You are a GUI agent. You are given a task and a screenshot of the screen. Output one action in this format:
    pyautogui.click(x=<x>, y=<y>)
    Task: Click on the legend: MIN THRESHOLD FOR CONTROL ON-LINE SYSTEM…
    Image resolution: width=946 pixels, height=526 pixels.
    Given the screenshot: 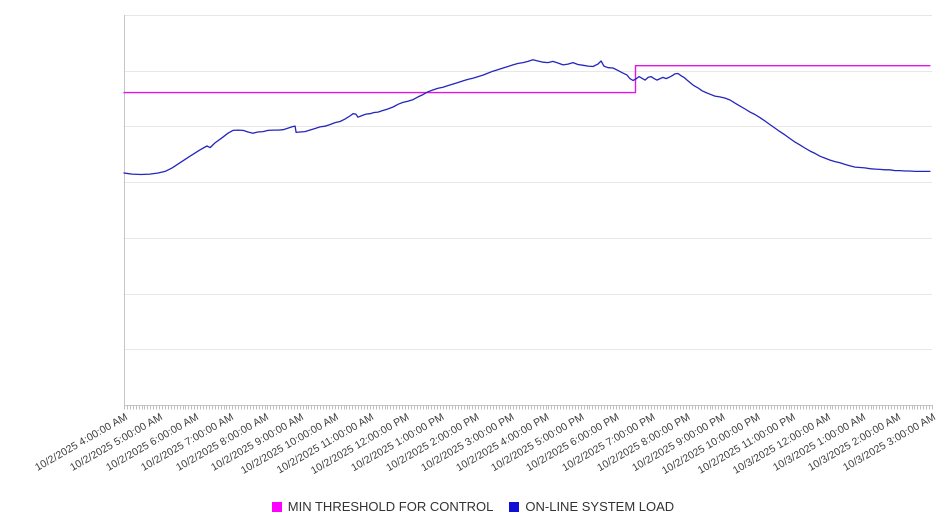 What is the action you would take?
    pyautogui.click(x=473, y=506)
    